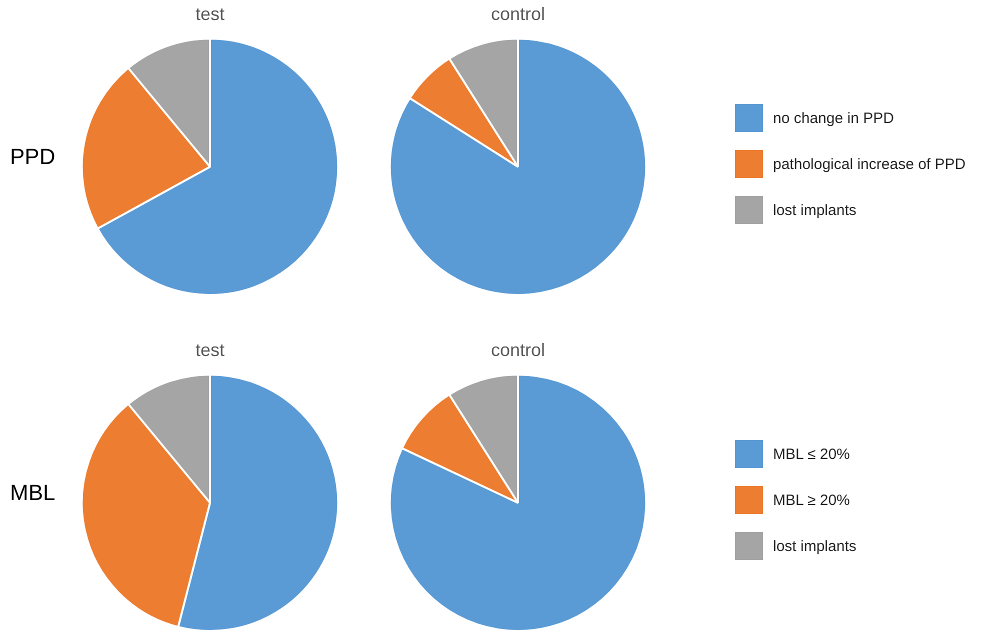  What do you see at coordinates (811, 454) in the screenshot?
I see `legend-label: MBL ≤ 20%` at bounding box center [811, 454].